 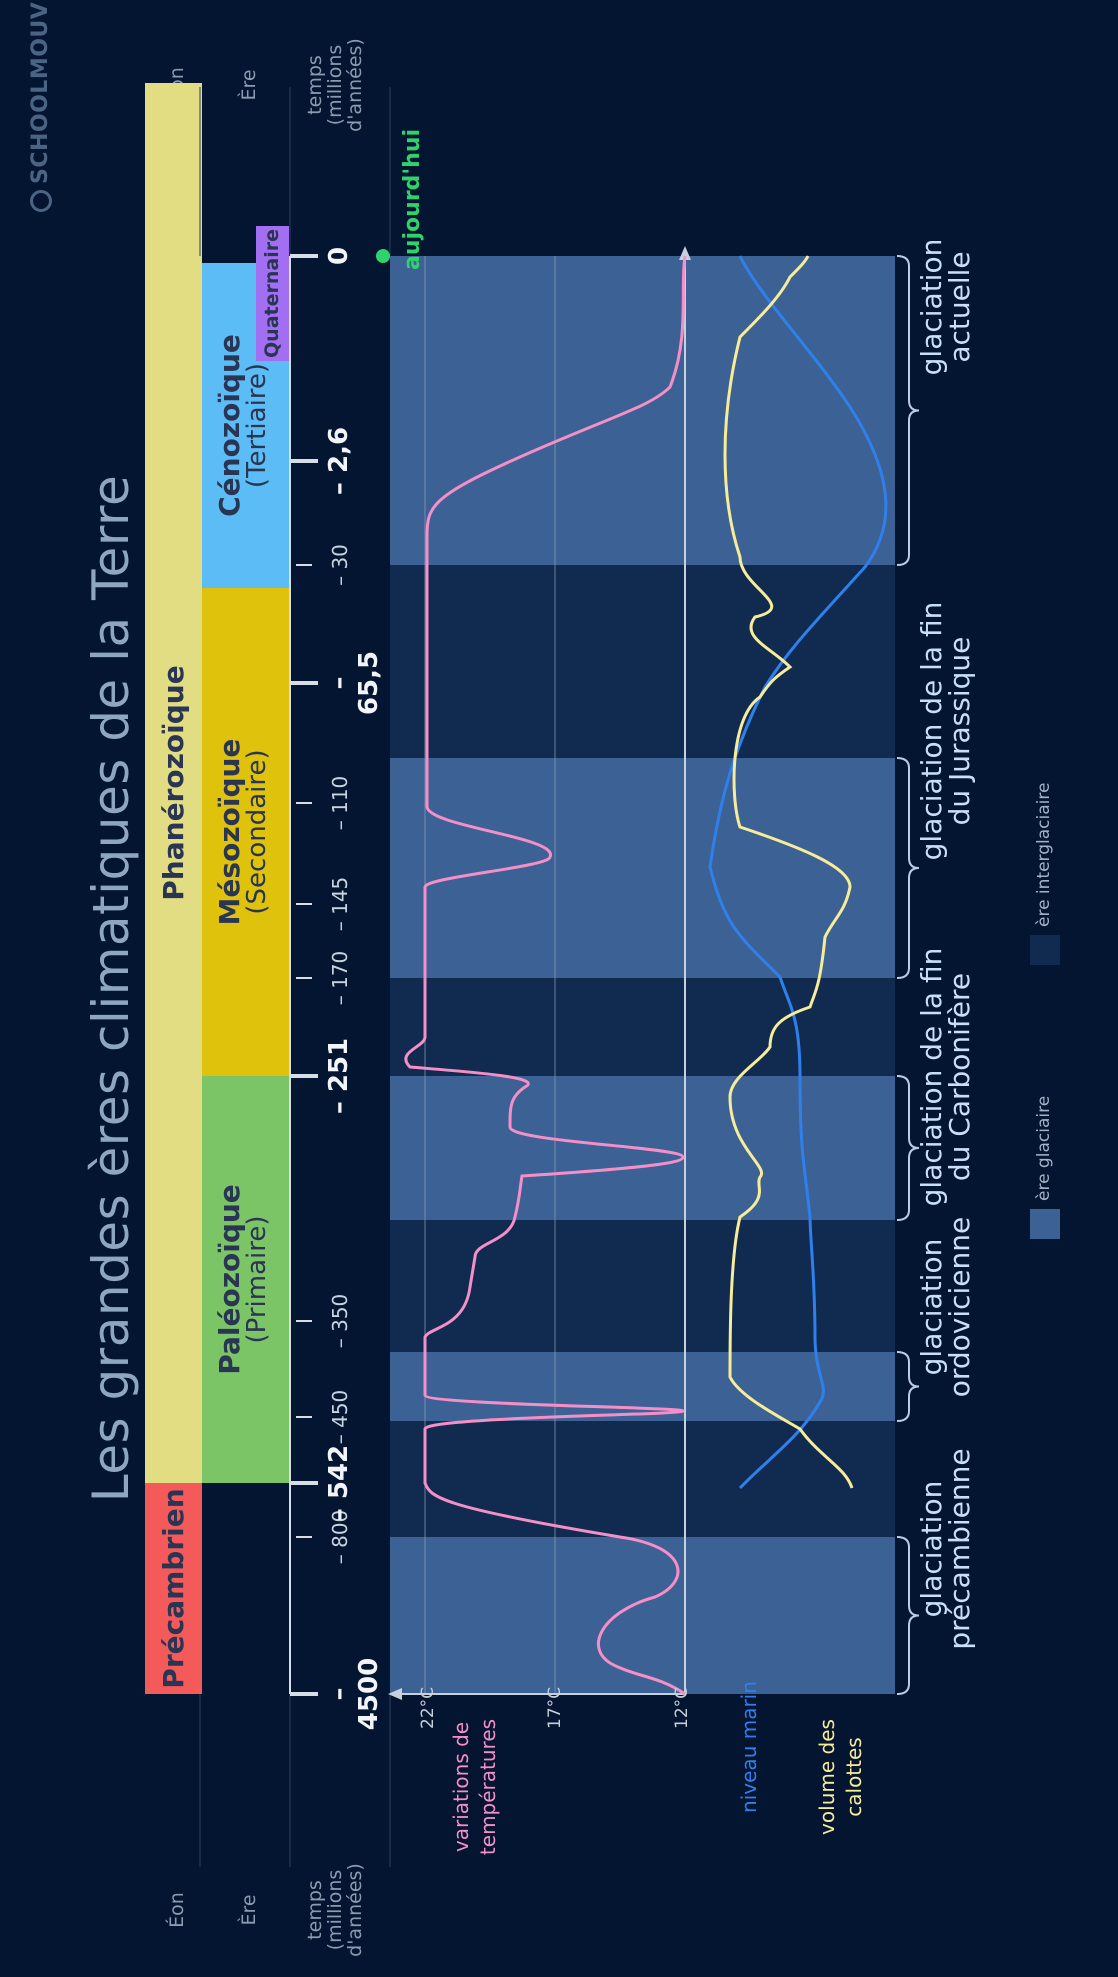 What do you see at coordinates (682, 1707) in the screenshot?
I see `temp-tick-12: 12°C` at bounding box center [682, 1707].